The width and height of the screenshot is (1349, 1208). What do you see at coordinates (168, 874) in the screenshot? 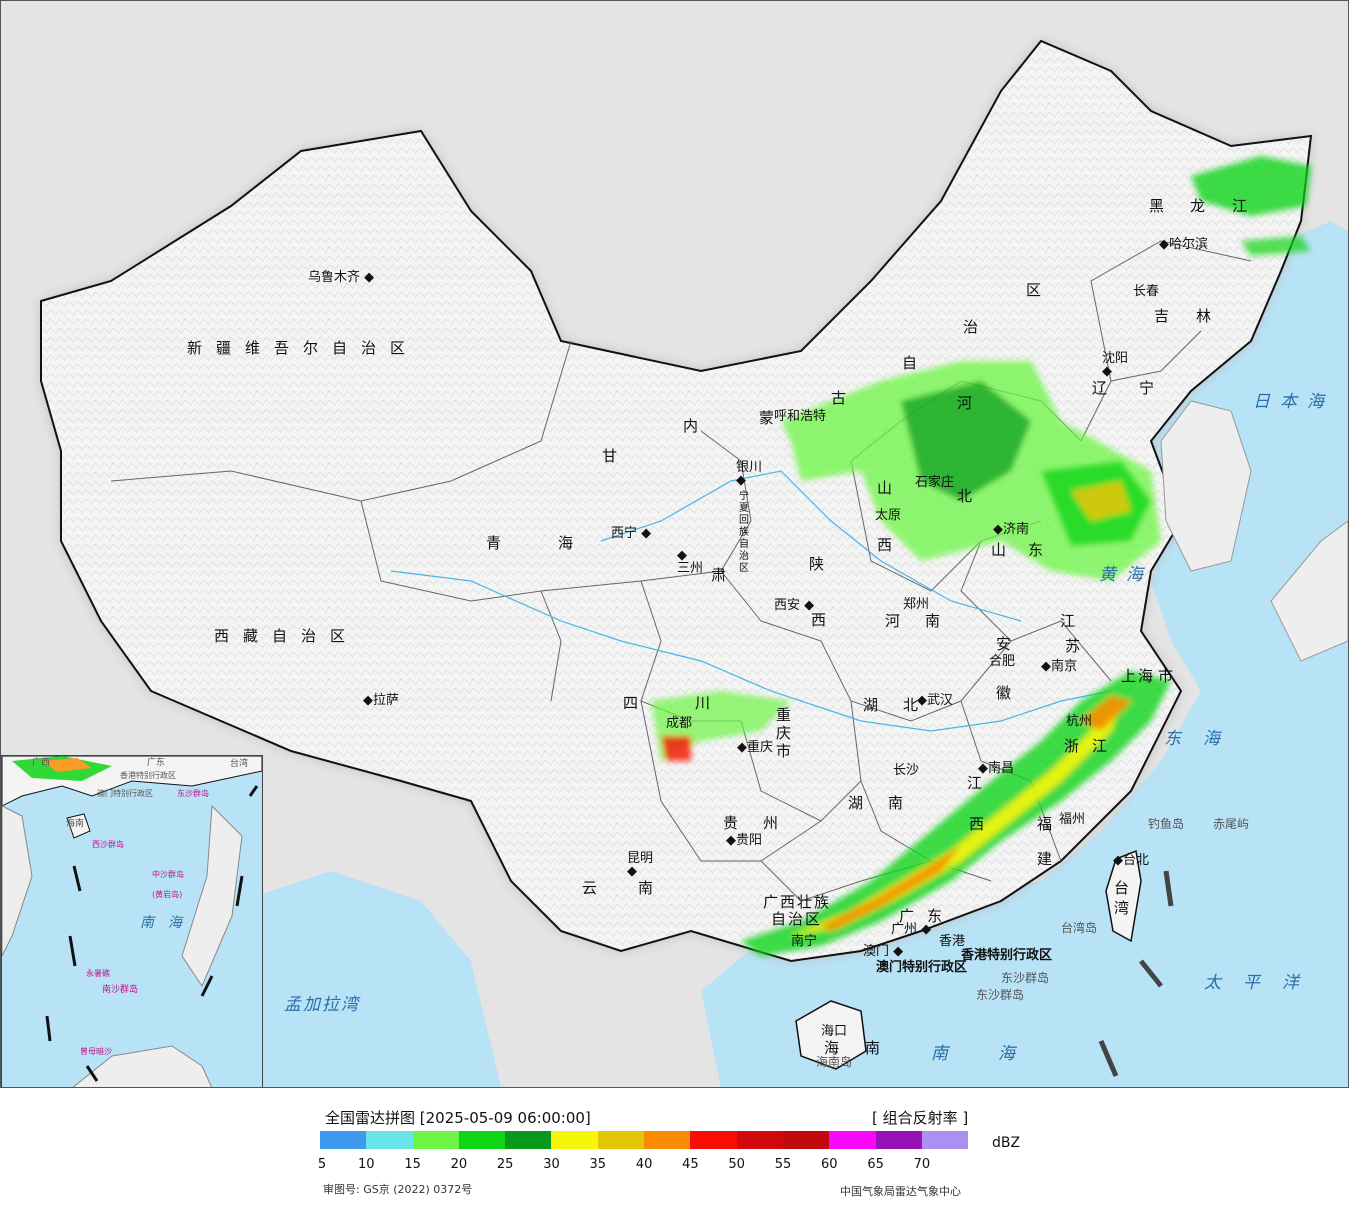
I see `inset-label-zhongsha: 中沙群岛` at bounding box center [168, 874].